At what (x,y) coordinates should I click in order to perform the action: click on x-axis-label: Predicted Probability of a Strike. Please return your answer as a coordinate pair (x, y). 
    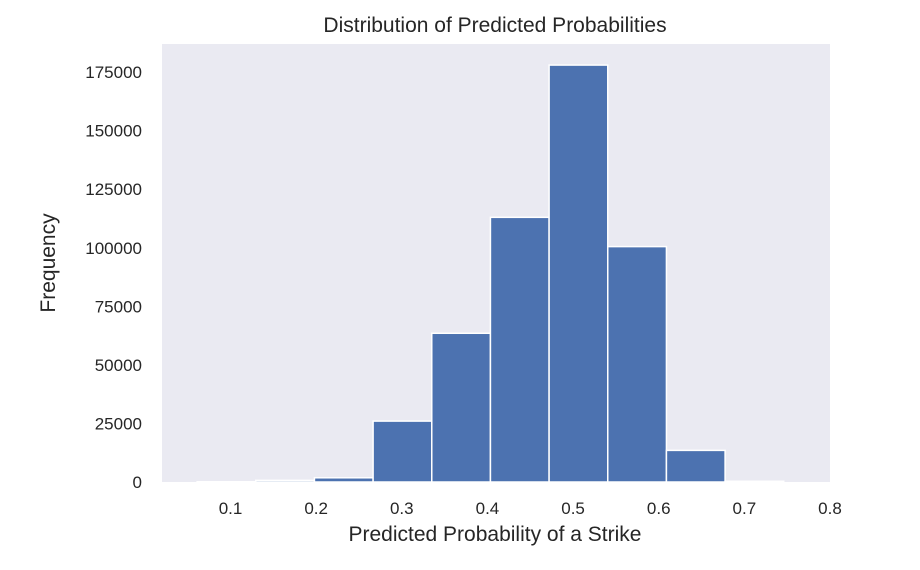
    Looking at the image, I should click on (495, 534).